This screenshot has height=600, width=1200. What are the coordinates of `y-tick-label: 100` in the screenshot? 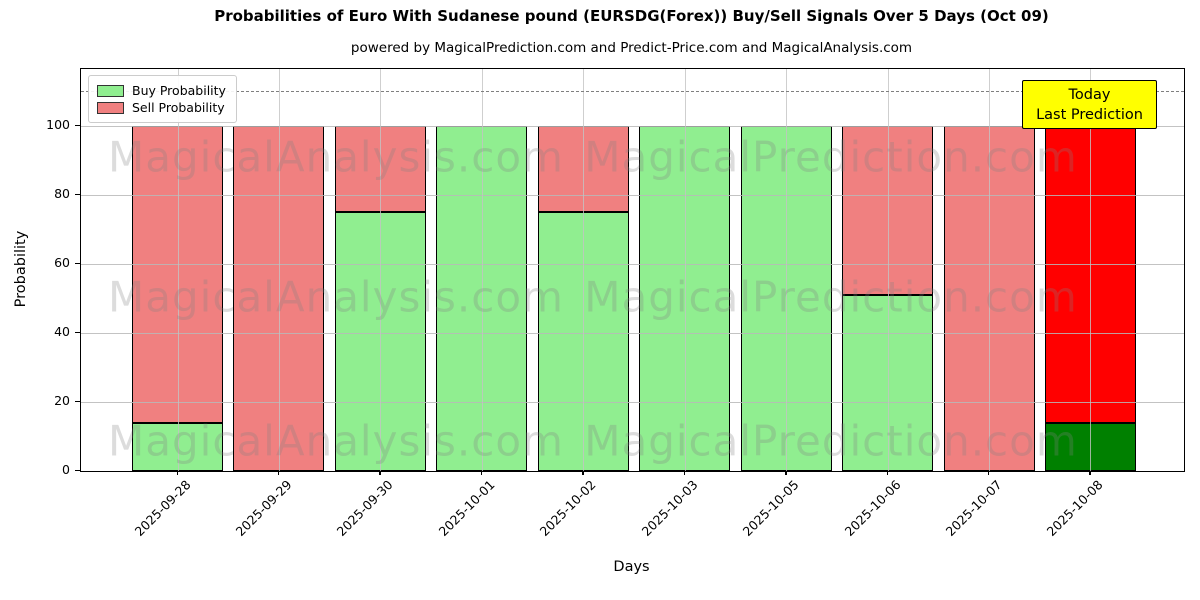 It's located at (58, 124).